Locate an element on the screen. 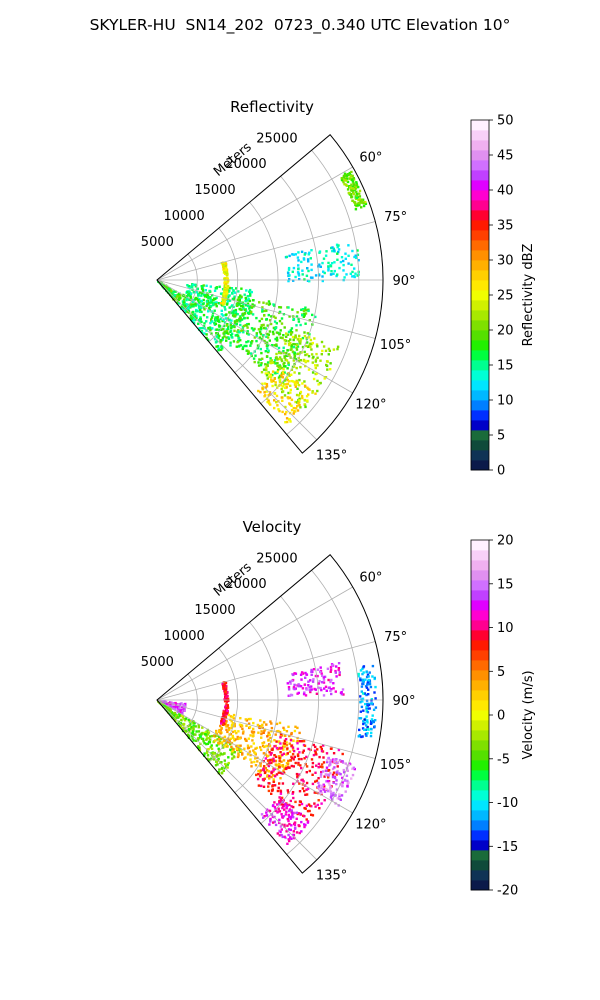 This screenshot has width=600, height=1000. colorbar-tick-label: -10 is located at coordinates (507, 803).